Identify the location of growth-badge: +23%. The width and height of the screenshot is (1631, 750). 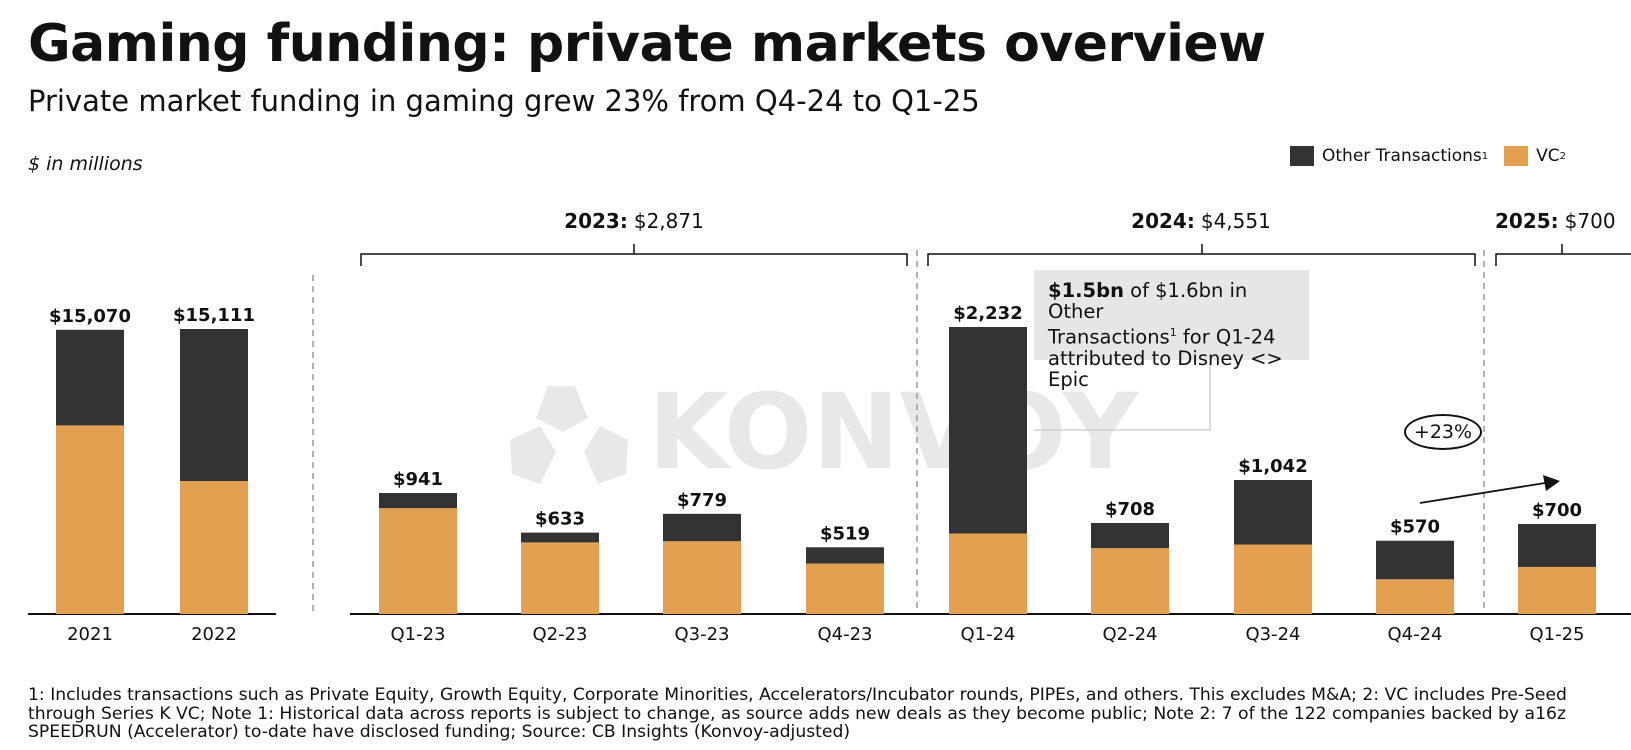
(1443, 432).